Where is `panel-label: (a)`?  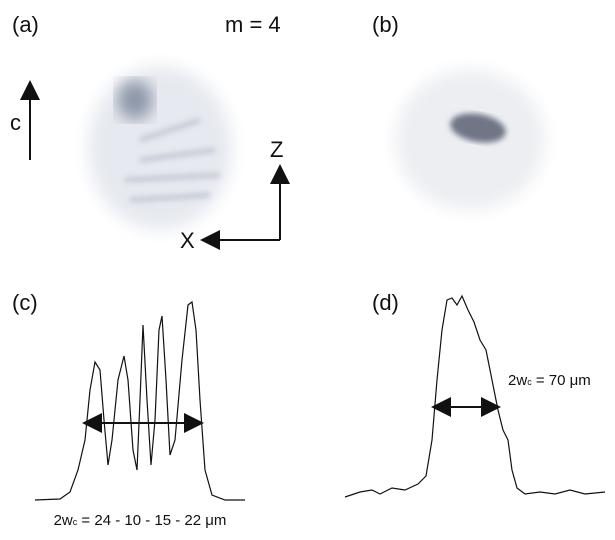
panel-label: (a) is located at coordinates (25, 24).